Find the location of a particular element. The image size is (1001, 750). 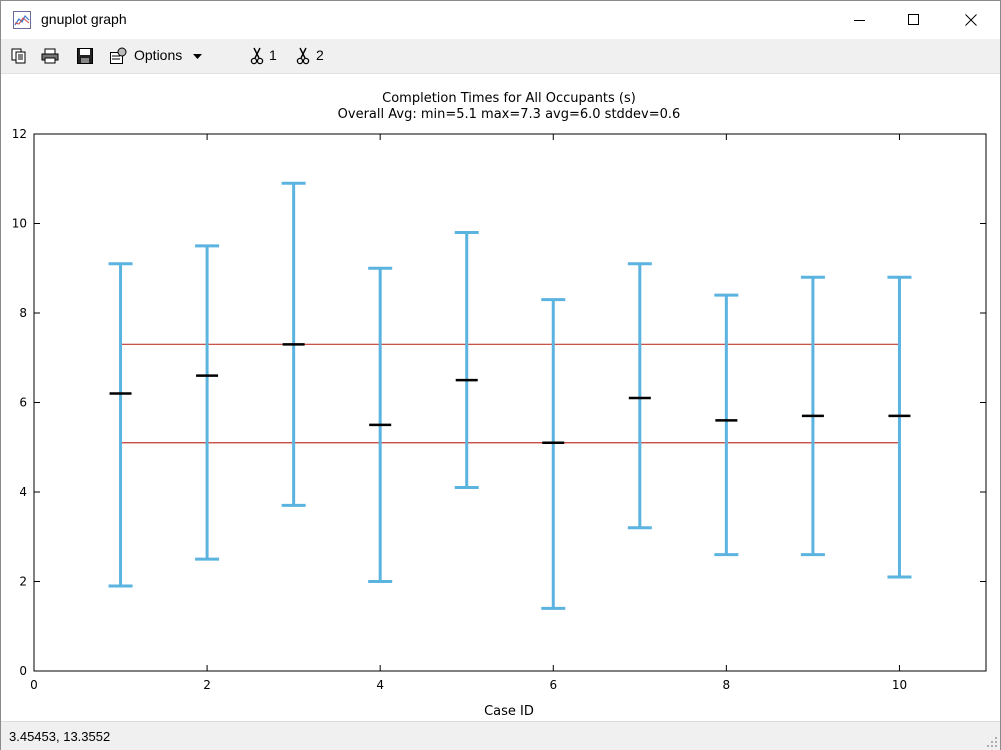

x-axis-label: Case ID is located at coordinates (509, 711).